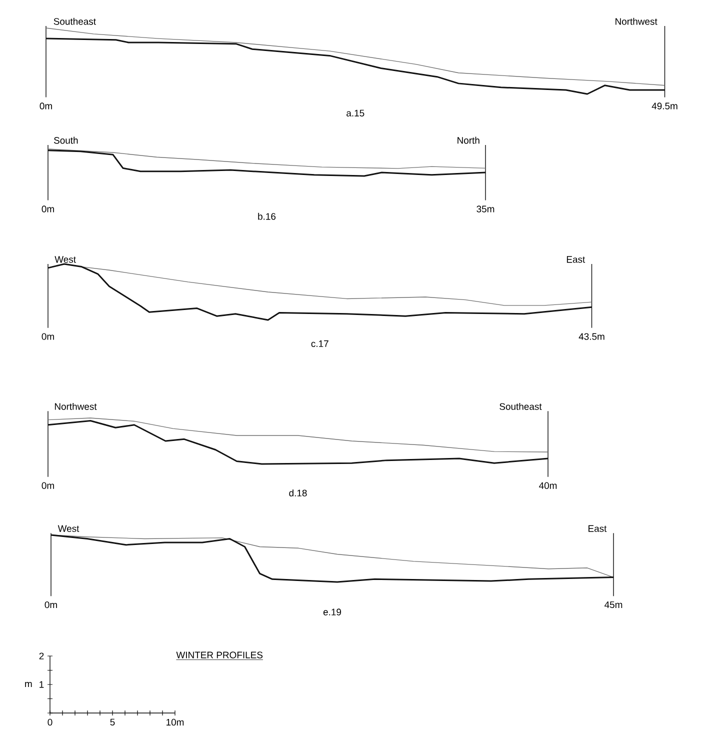  Describe the element at coordinates (41, 656) in the screenshot. I see `y-tick-label: 2` at that location.